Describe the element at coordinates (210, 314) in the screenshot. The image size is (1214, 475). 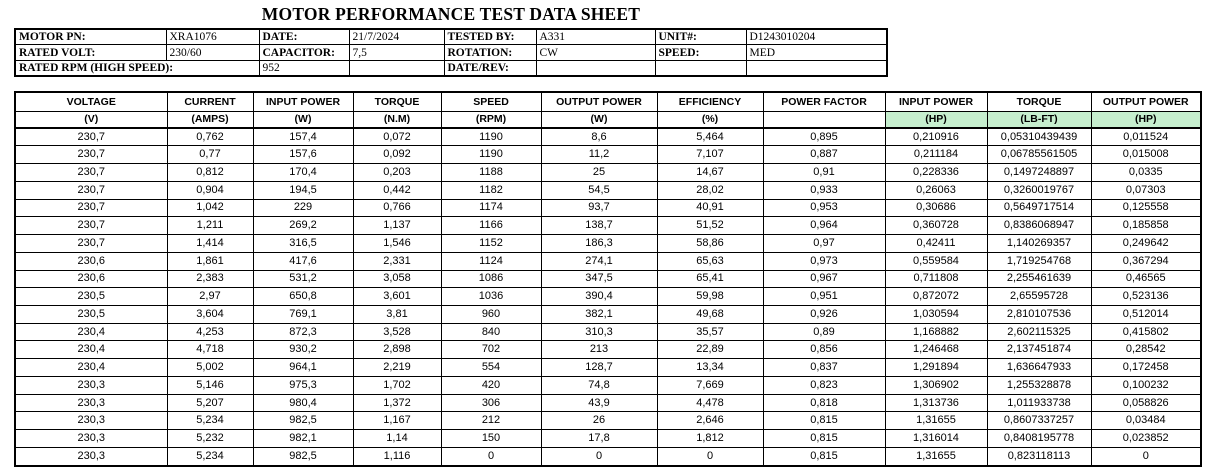
I see `cell-current: 3,604` at that location.